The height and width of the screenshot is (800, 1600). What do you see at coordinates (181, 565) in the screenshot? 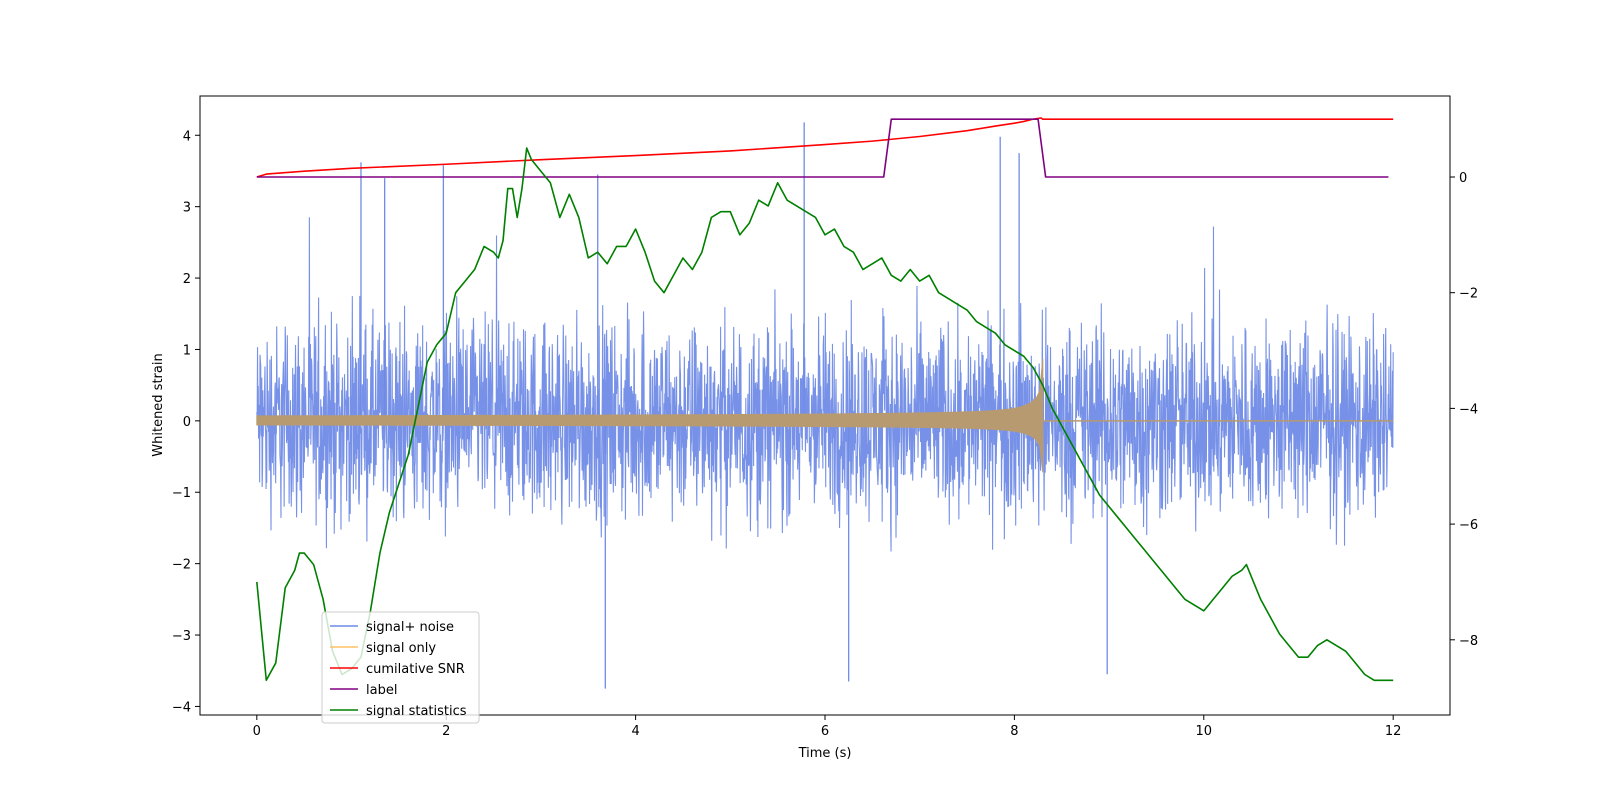
I see `y-left-tick-label: −2` at bounding box center [181, 565].